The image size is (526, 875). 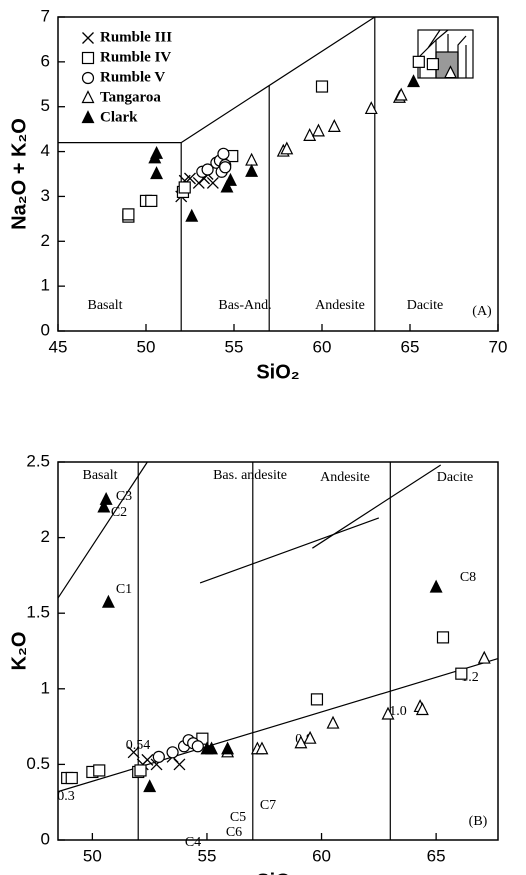 What do you see at coordinates (45, 15) in the screenshot?
I see `y-tick-label: 7` at bounding box center [45, 15].